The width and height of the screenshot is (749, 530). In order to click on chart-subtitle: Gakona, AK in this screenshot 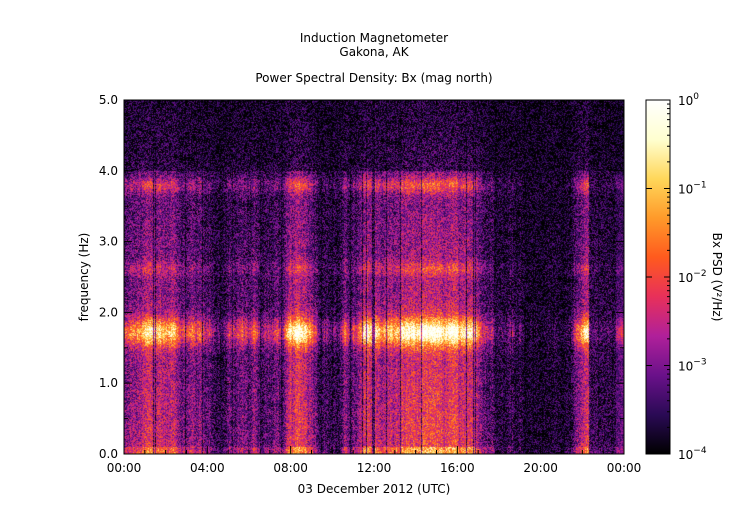, I will do `click(374, 52)`.